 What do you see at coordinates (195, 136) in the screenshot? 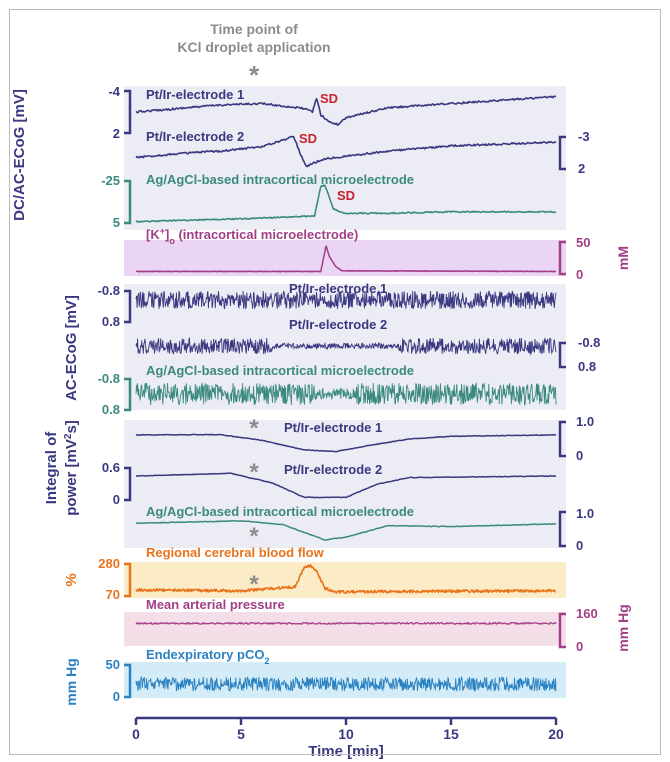
I see `dc-trace2-label: Pt/Ir-electrode 2` at bounding box center [195, 136].